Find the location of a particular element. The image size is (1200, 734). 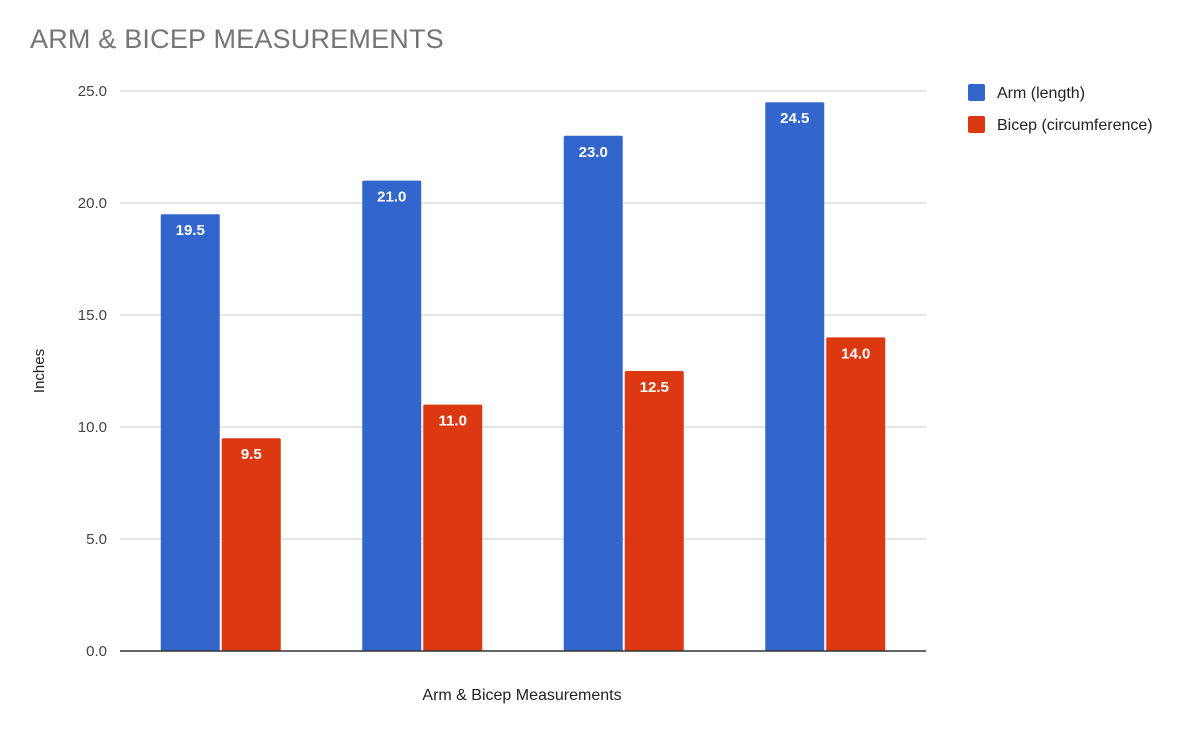

bar-value-label: 14.0 is located at coordinates (855, 353).